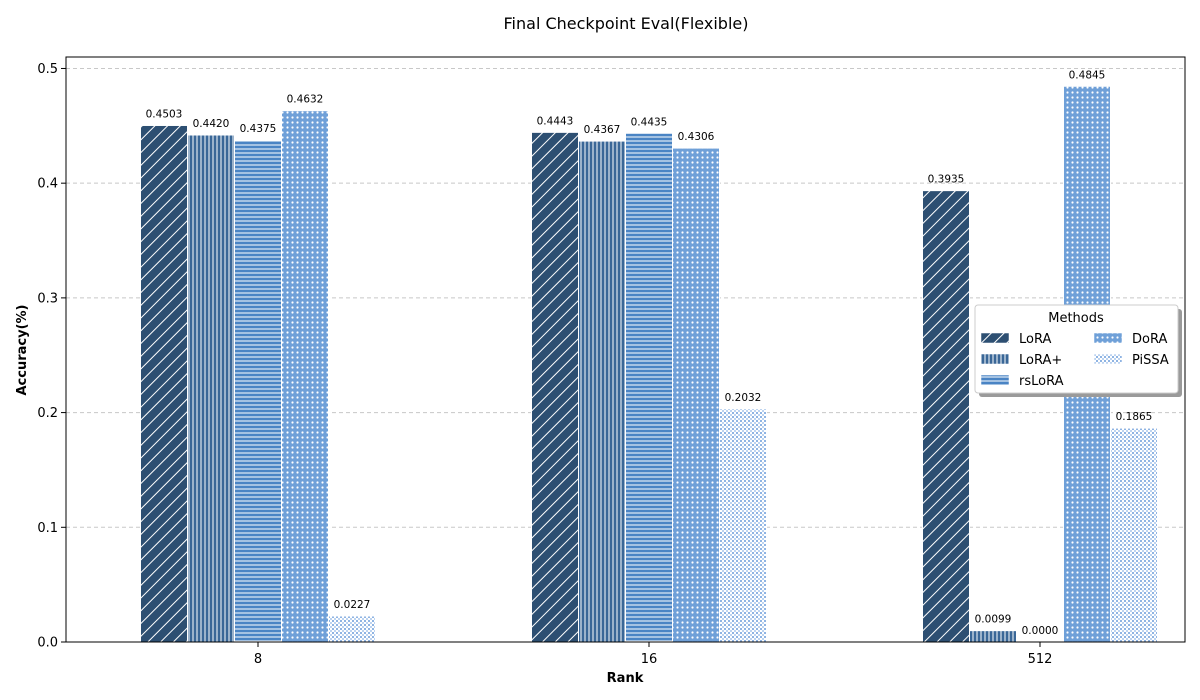  I want to click on x-tick-label: 8, so click(258, 659).